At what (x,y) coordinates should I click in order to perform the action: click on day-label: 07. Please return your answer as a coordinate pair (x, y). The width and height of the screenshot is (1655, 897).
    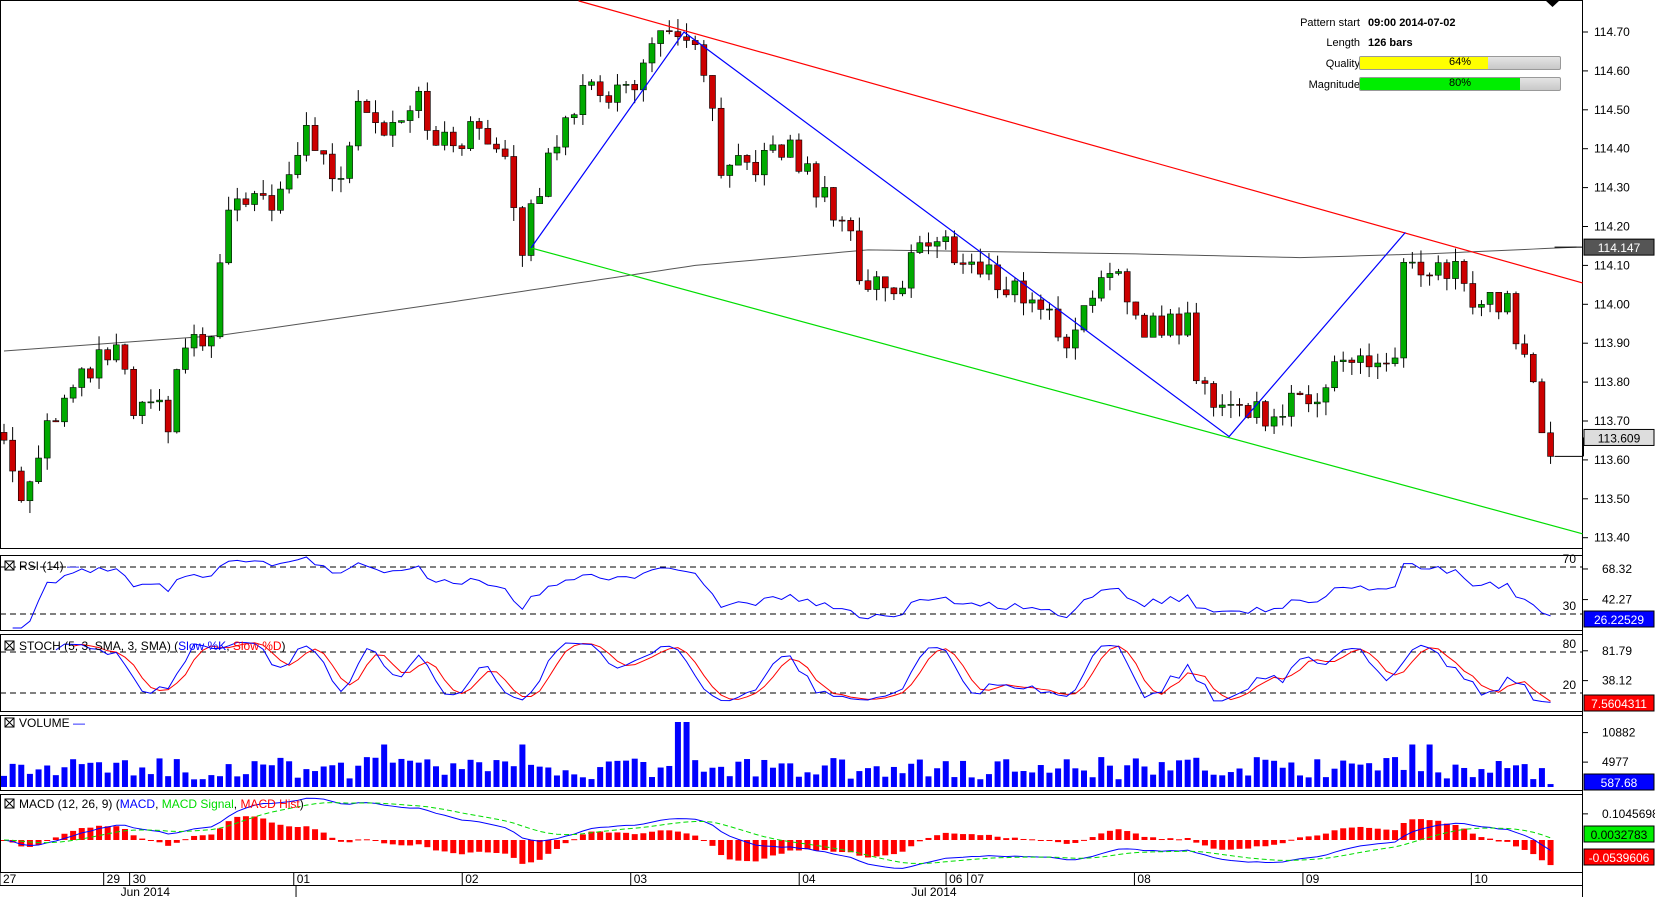
    Looking at the image, I should click on (978, 879).